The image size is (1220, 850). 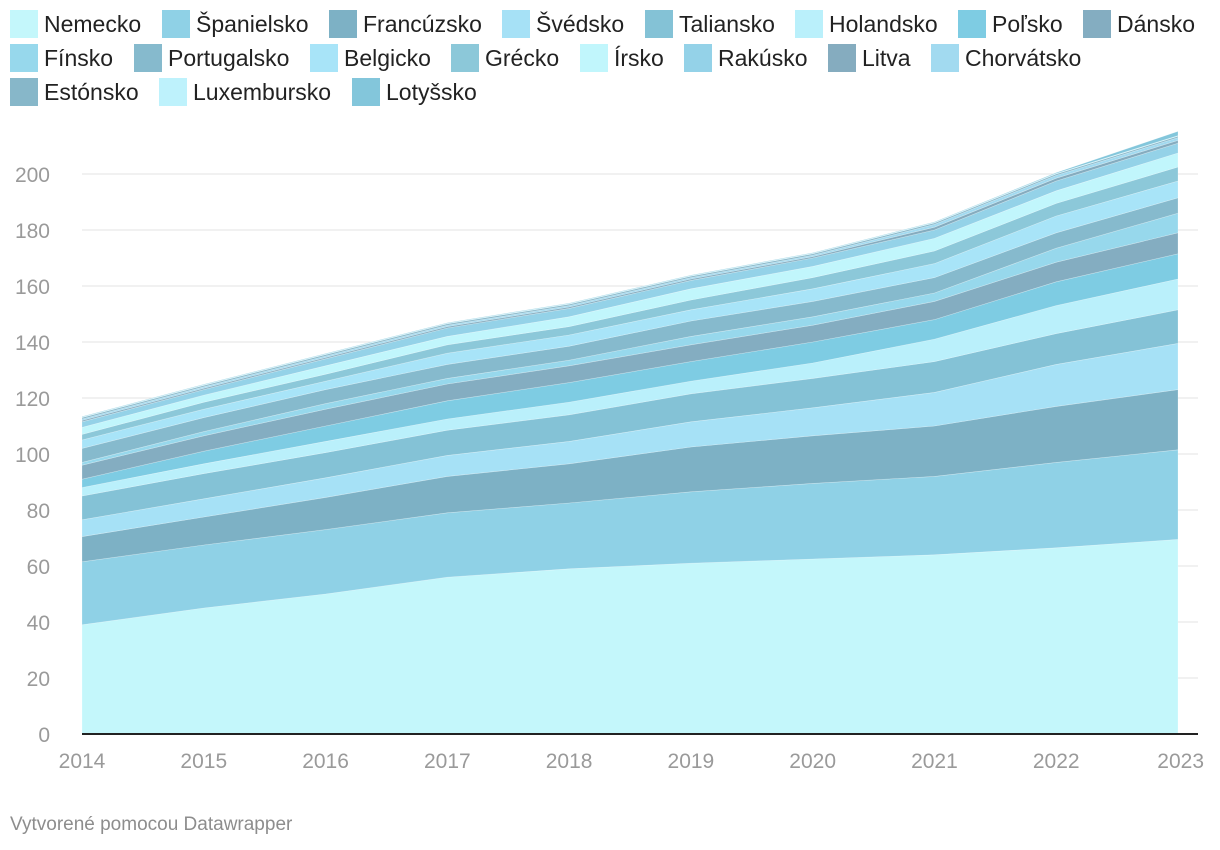 What do you see at coordinates (93, 23) in the screenshot?
I see `legend-label: Nemecko` at bounding box center [93, 23].